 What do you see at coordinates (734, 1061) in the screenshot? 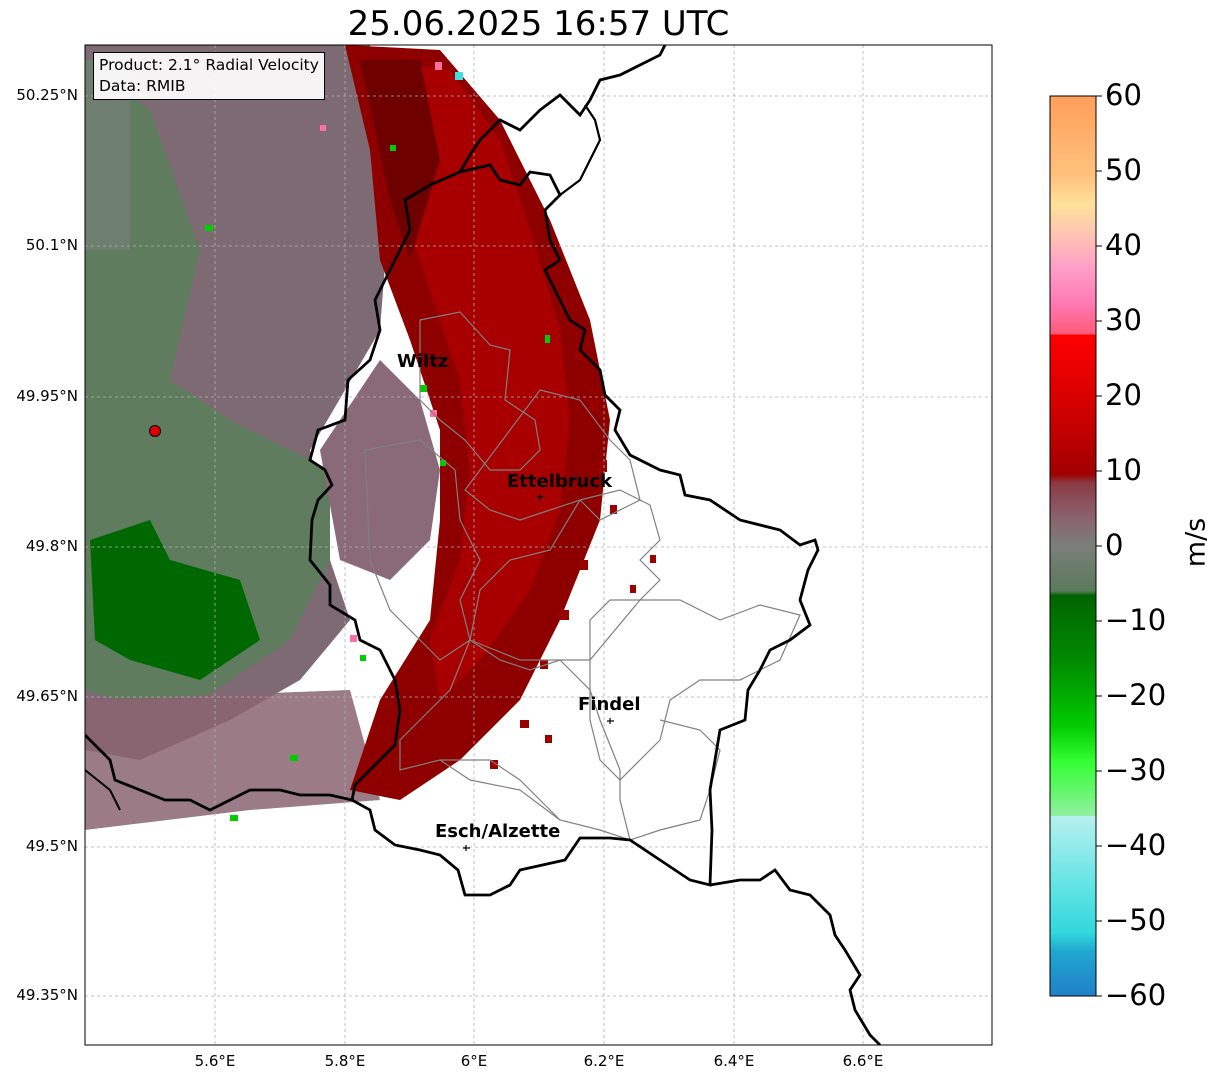
I see `x-tick-label: 6.4°E` at bounding box center [734, 1061].